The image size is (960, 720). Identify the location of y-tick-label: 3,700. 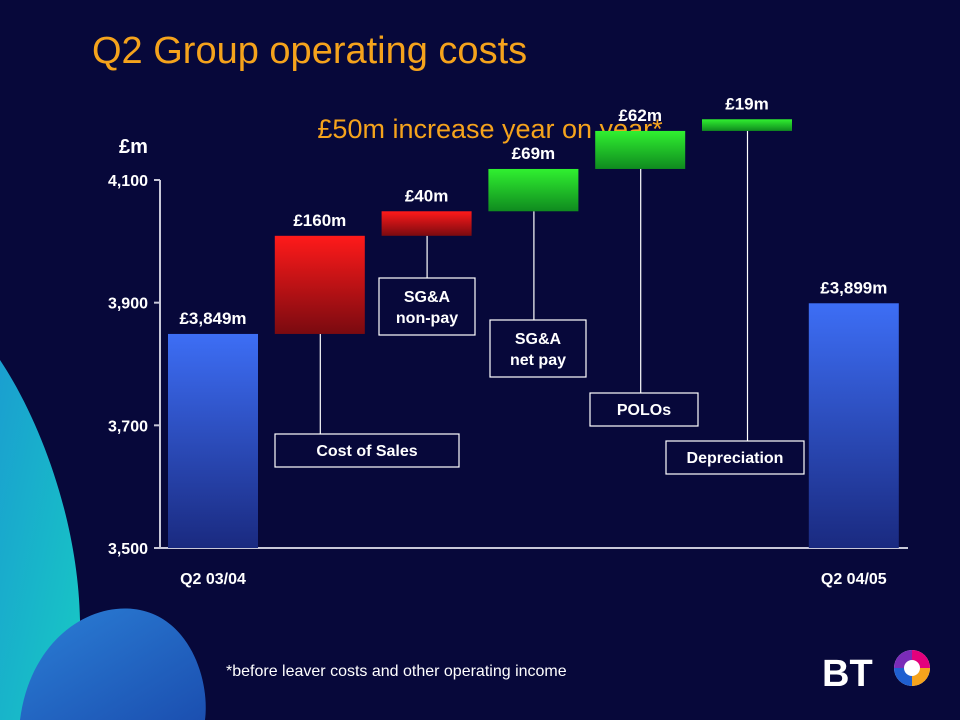
(128, 426).